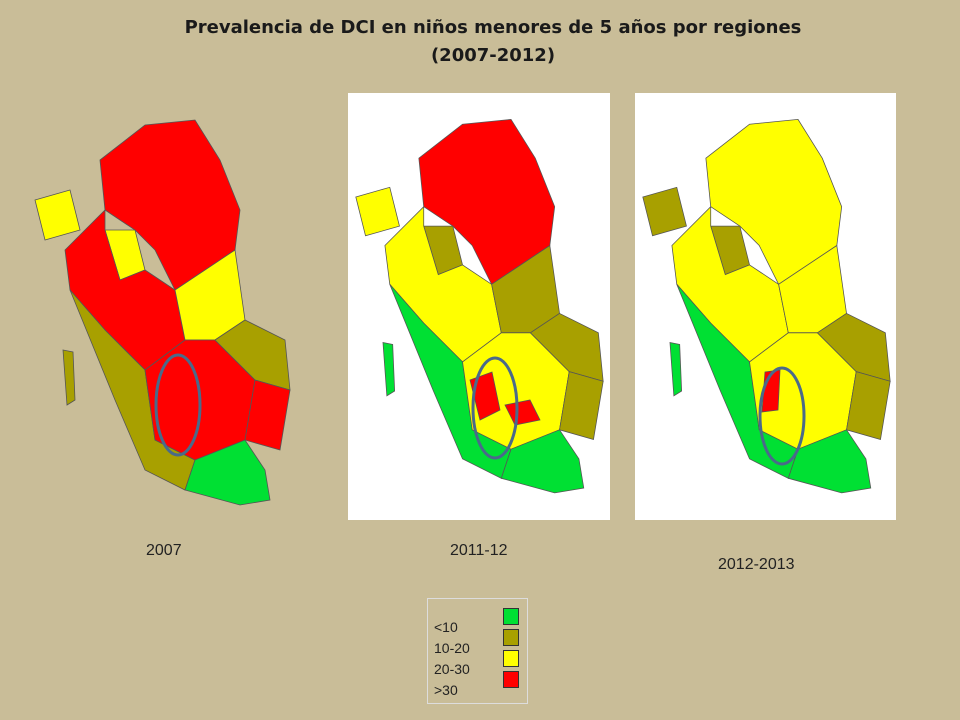  What do you see at coordinates (477, 651) in the screenshot?
I see `legend: <10 10-20 20-30 >30` at bounding box center [477, 651].